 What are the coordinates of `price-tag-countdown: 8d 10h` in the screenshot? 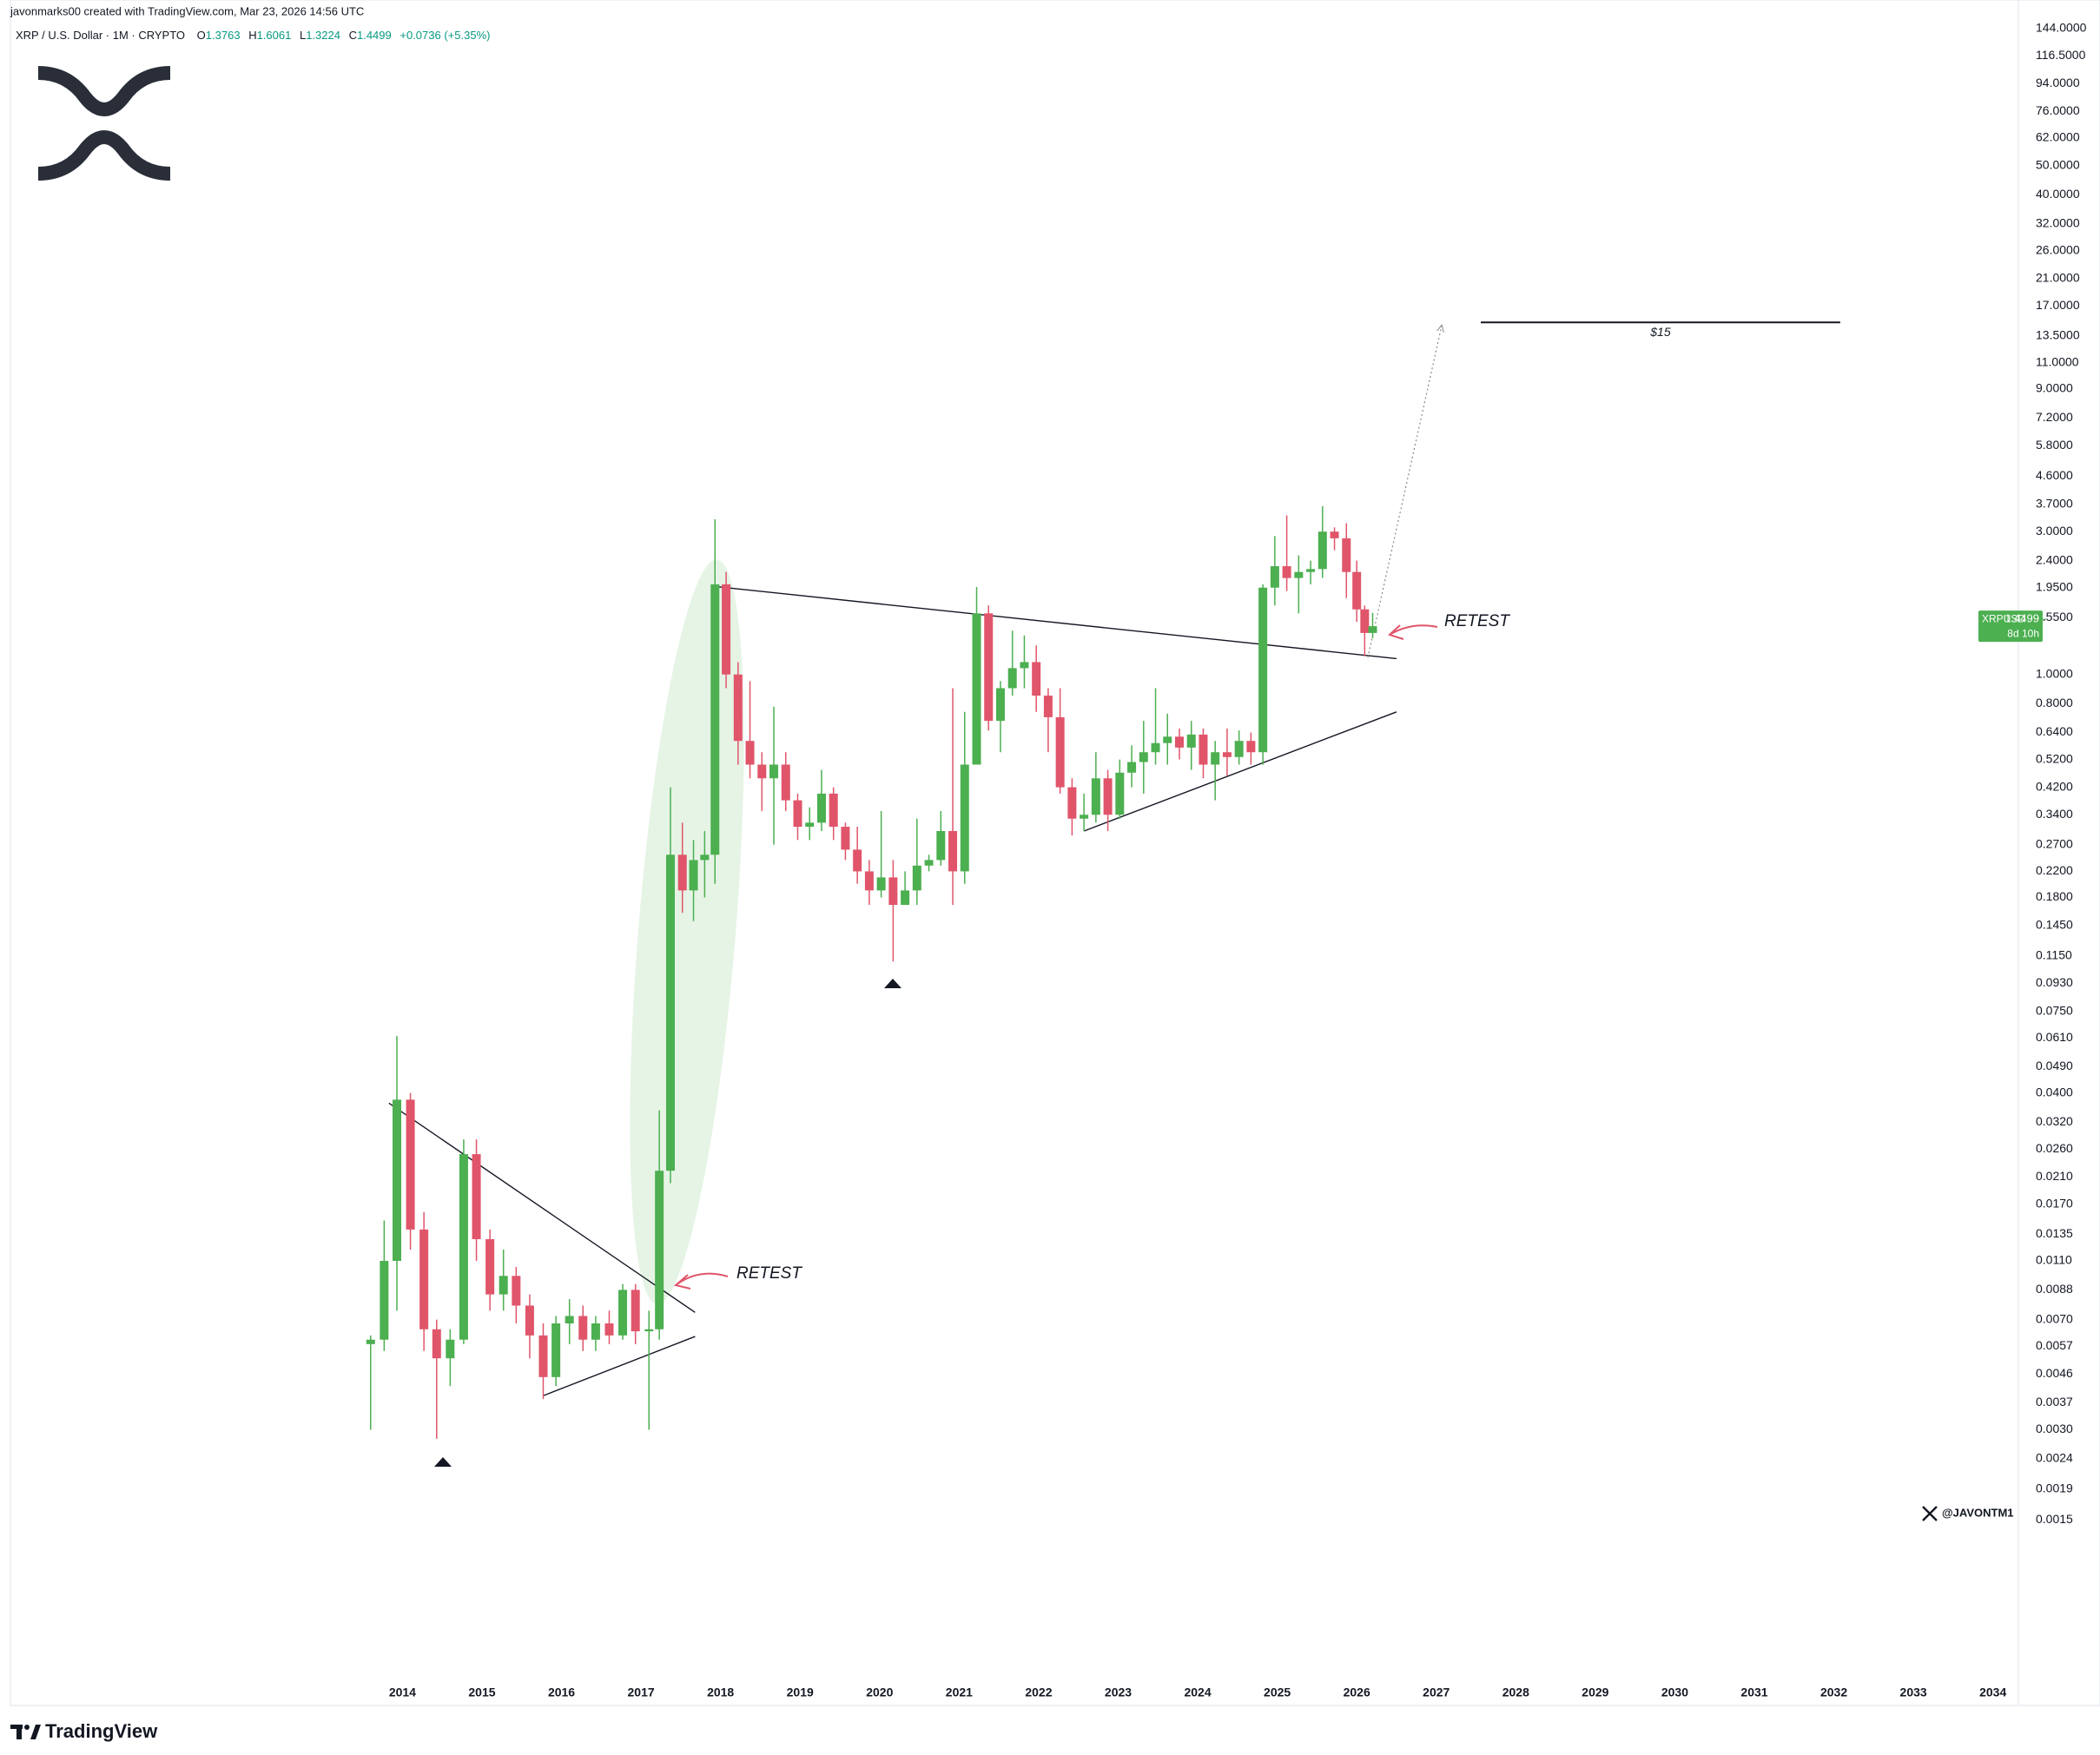 It's located at (2023, 633).